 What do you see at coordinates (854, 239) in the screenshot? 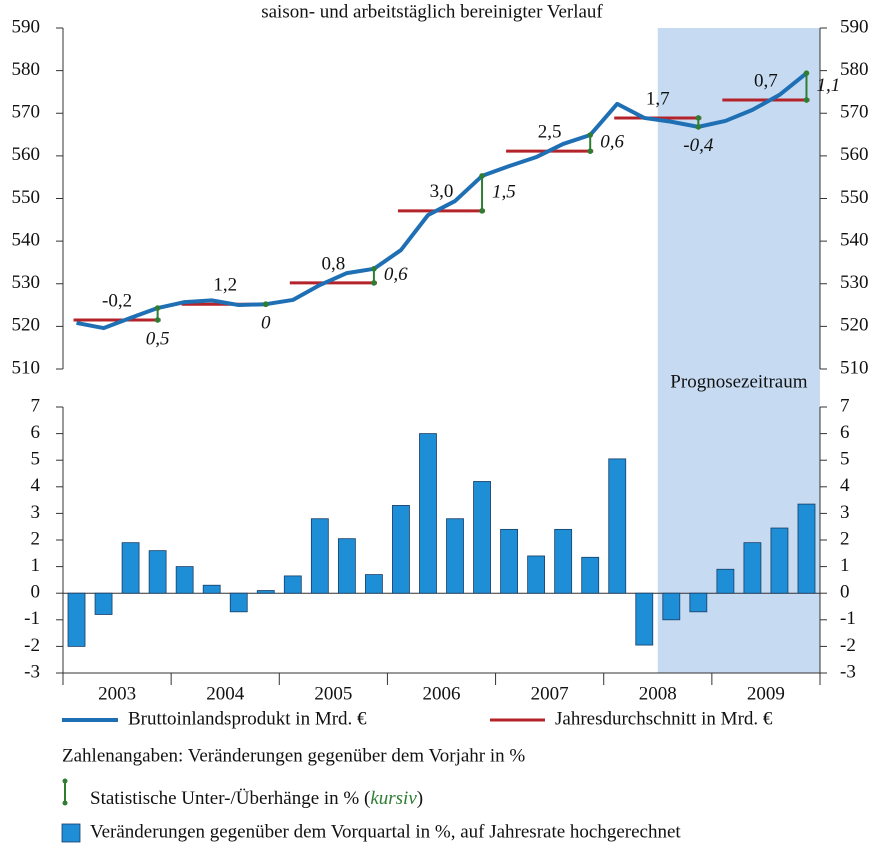
I see `y2-tick-label: 540` at bounding box center [854, 239].